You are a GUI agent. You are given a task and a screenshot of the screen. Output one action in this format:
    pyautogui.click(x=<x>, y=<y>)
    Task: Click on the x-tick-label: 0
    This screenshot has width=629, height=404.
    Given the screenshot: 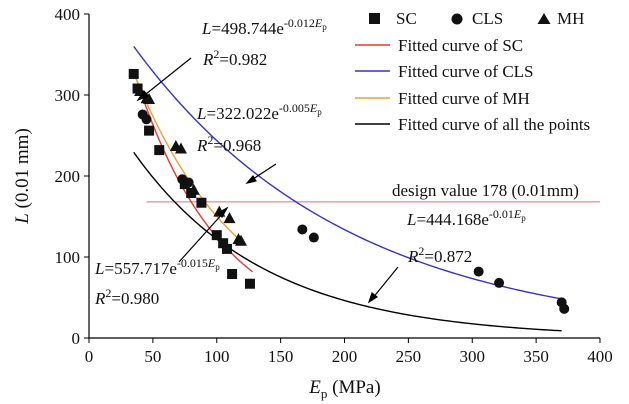 What is the action you would take?
    pyautogui.click(x=89, y=356)
    